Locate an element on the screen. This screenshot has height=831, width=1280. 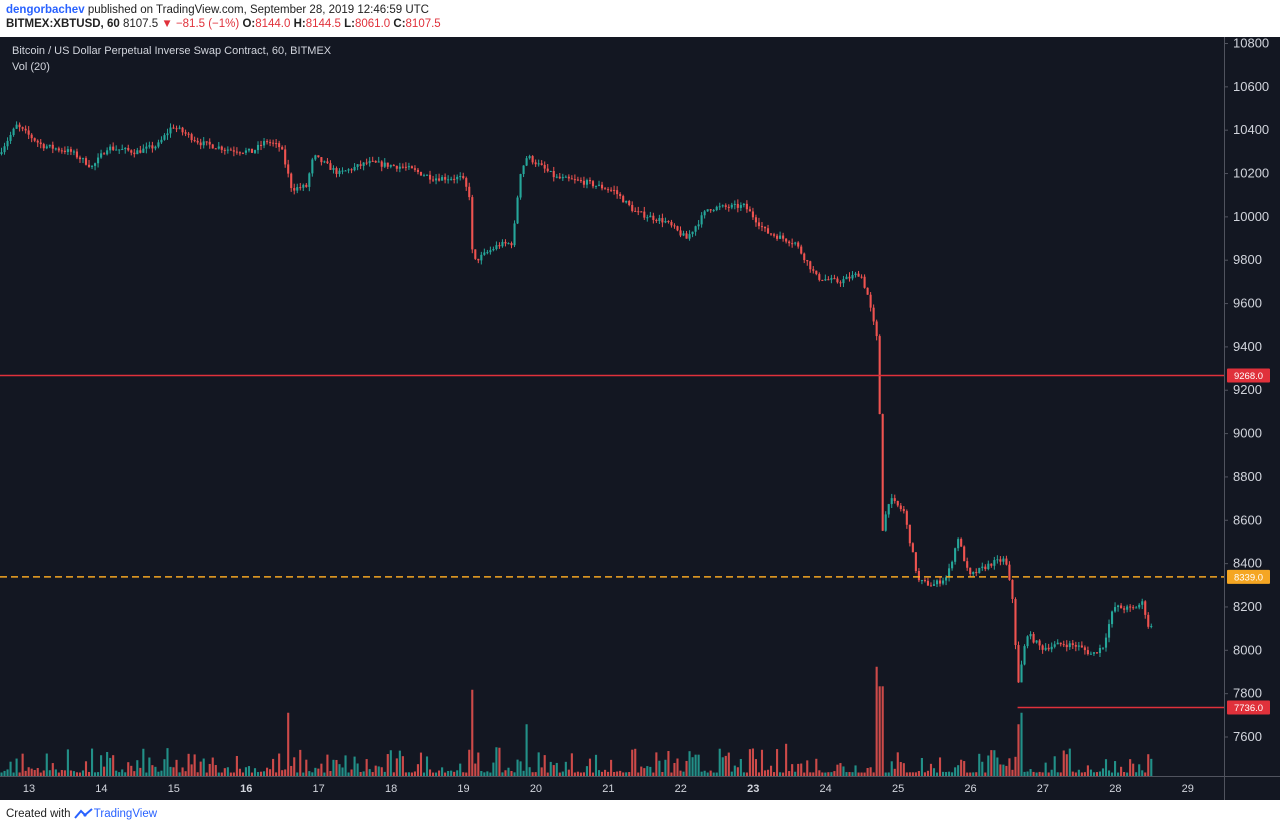
level-price-label: 9268.0 is located at coordinates (1248, 376).